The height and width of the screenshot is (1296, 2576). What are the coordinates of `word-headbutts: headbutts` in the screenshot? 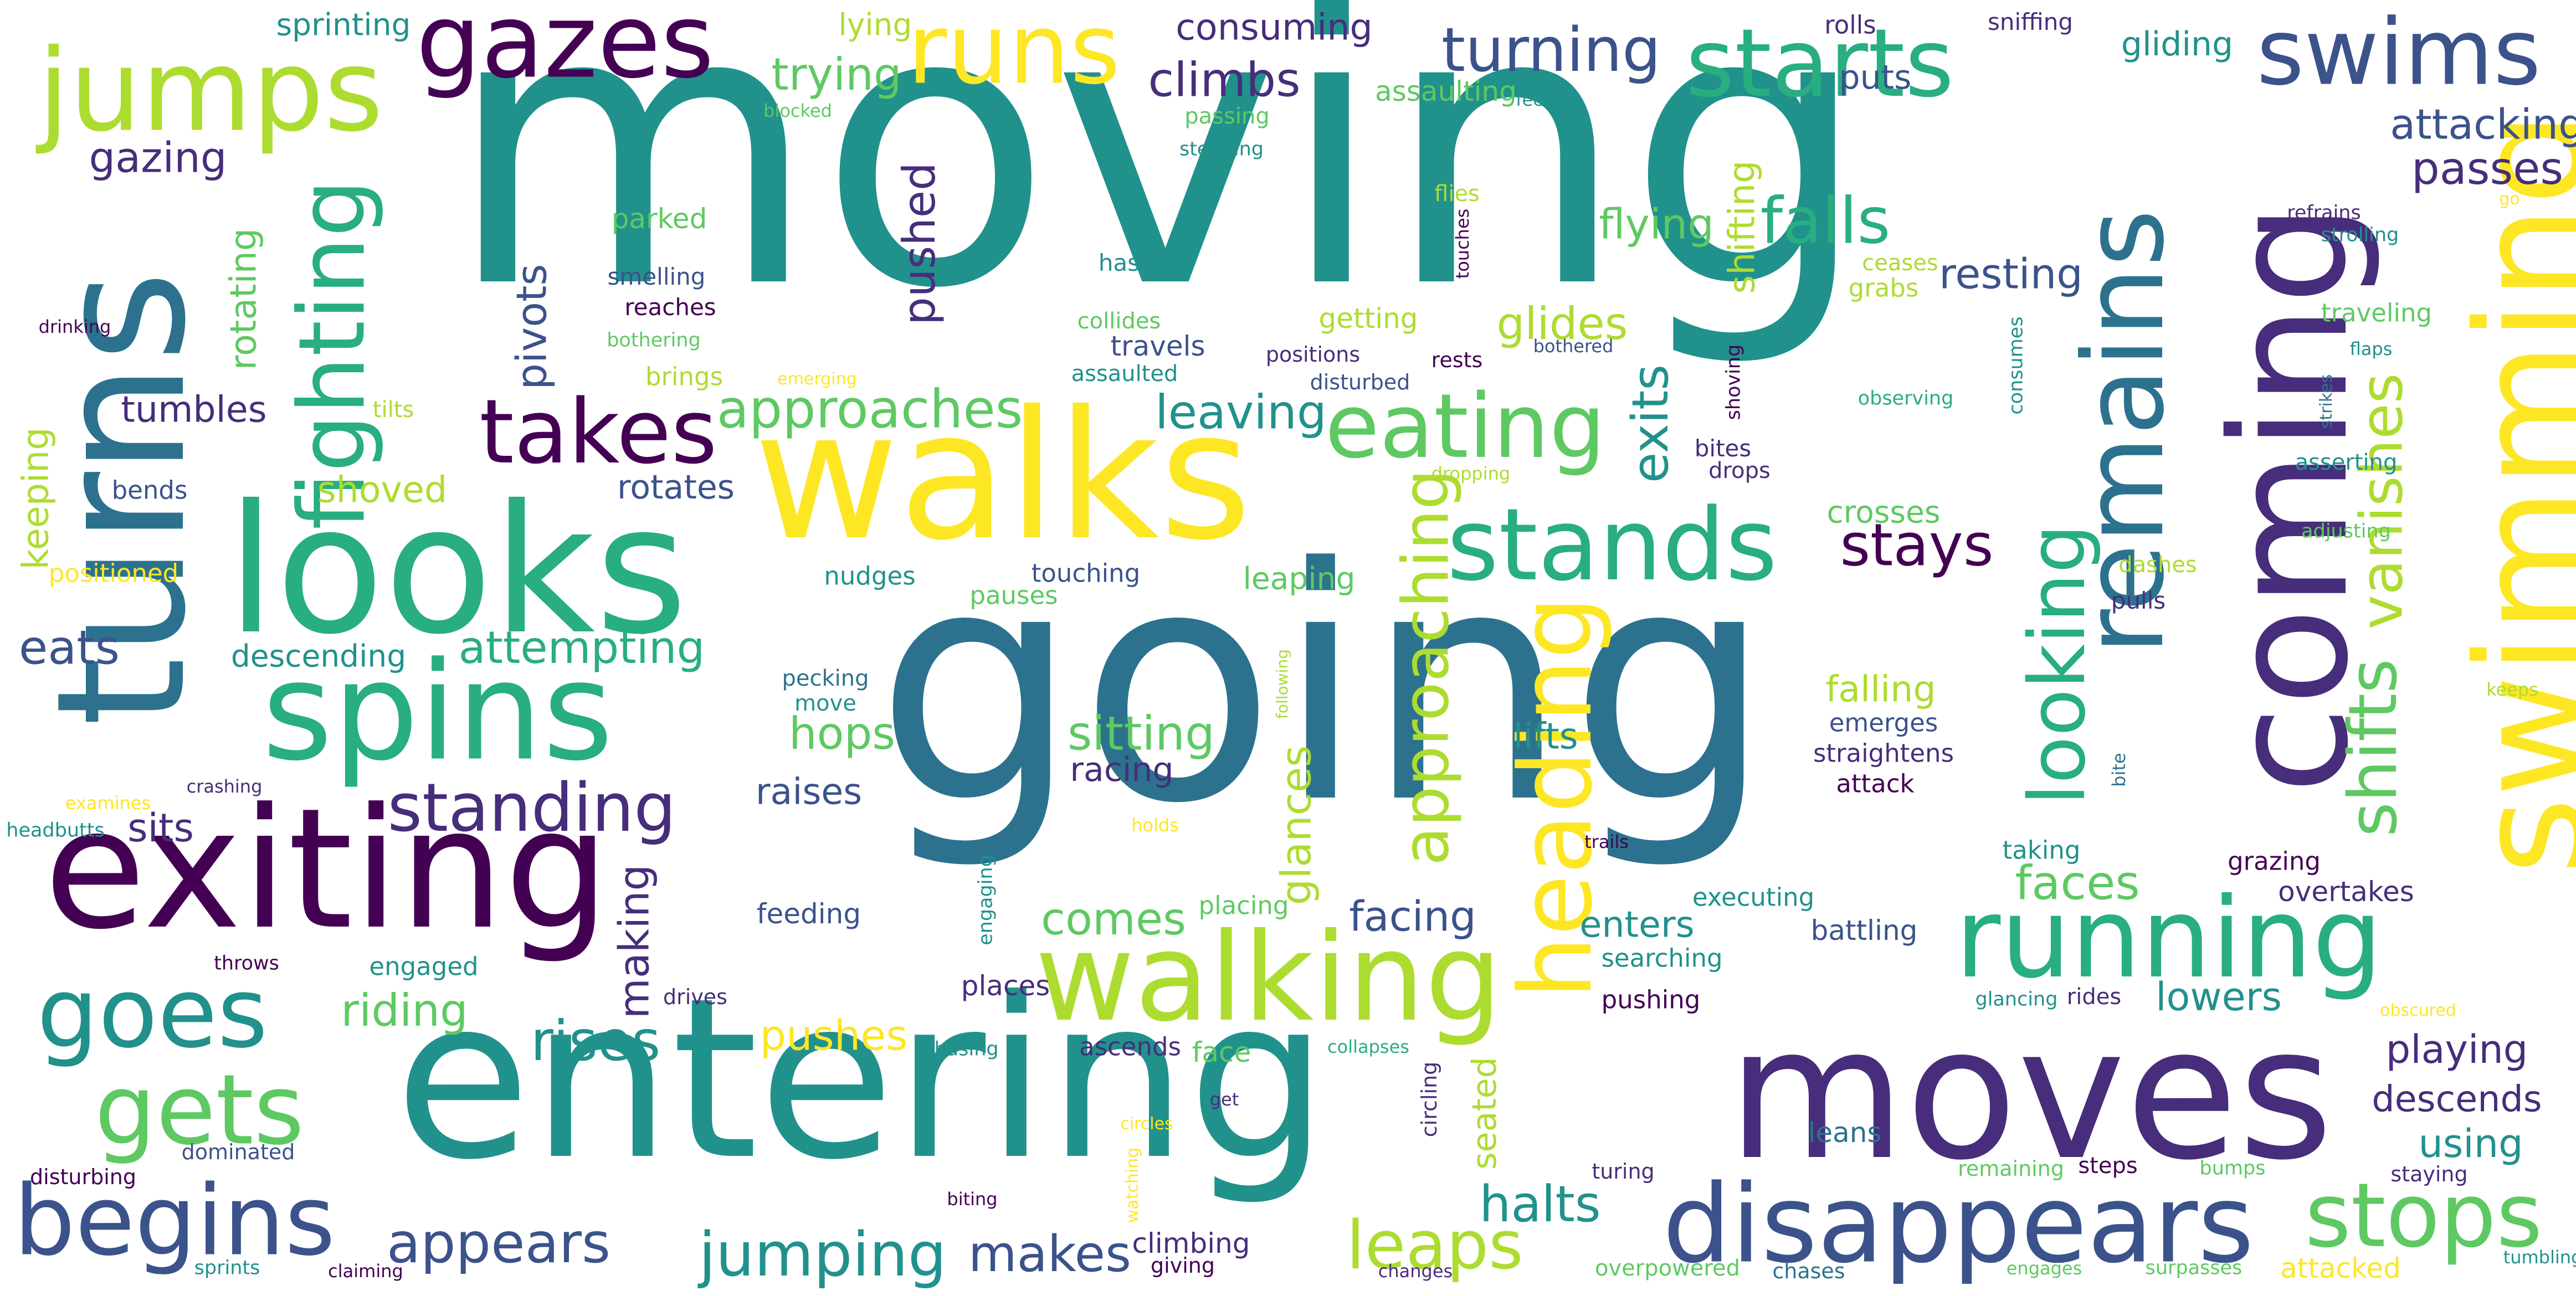 It's located at (55, 831).